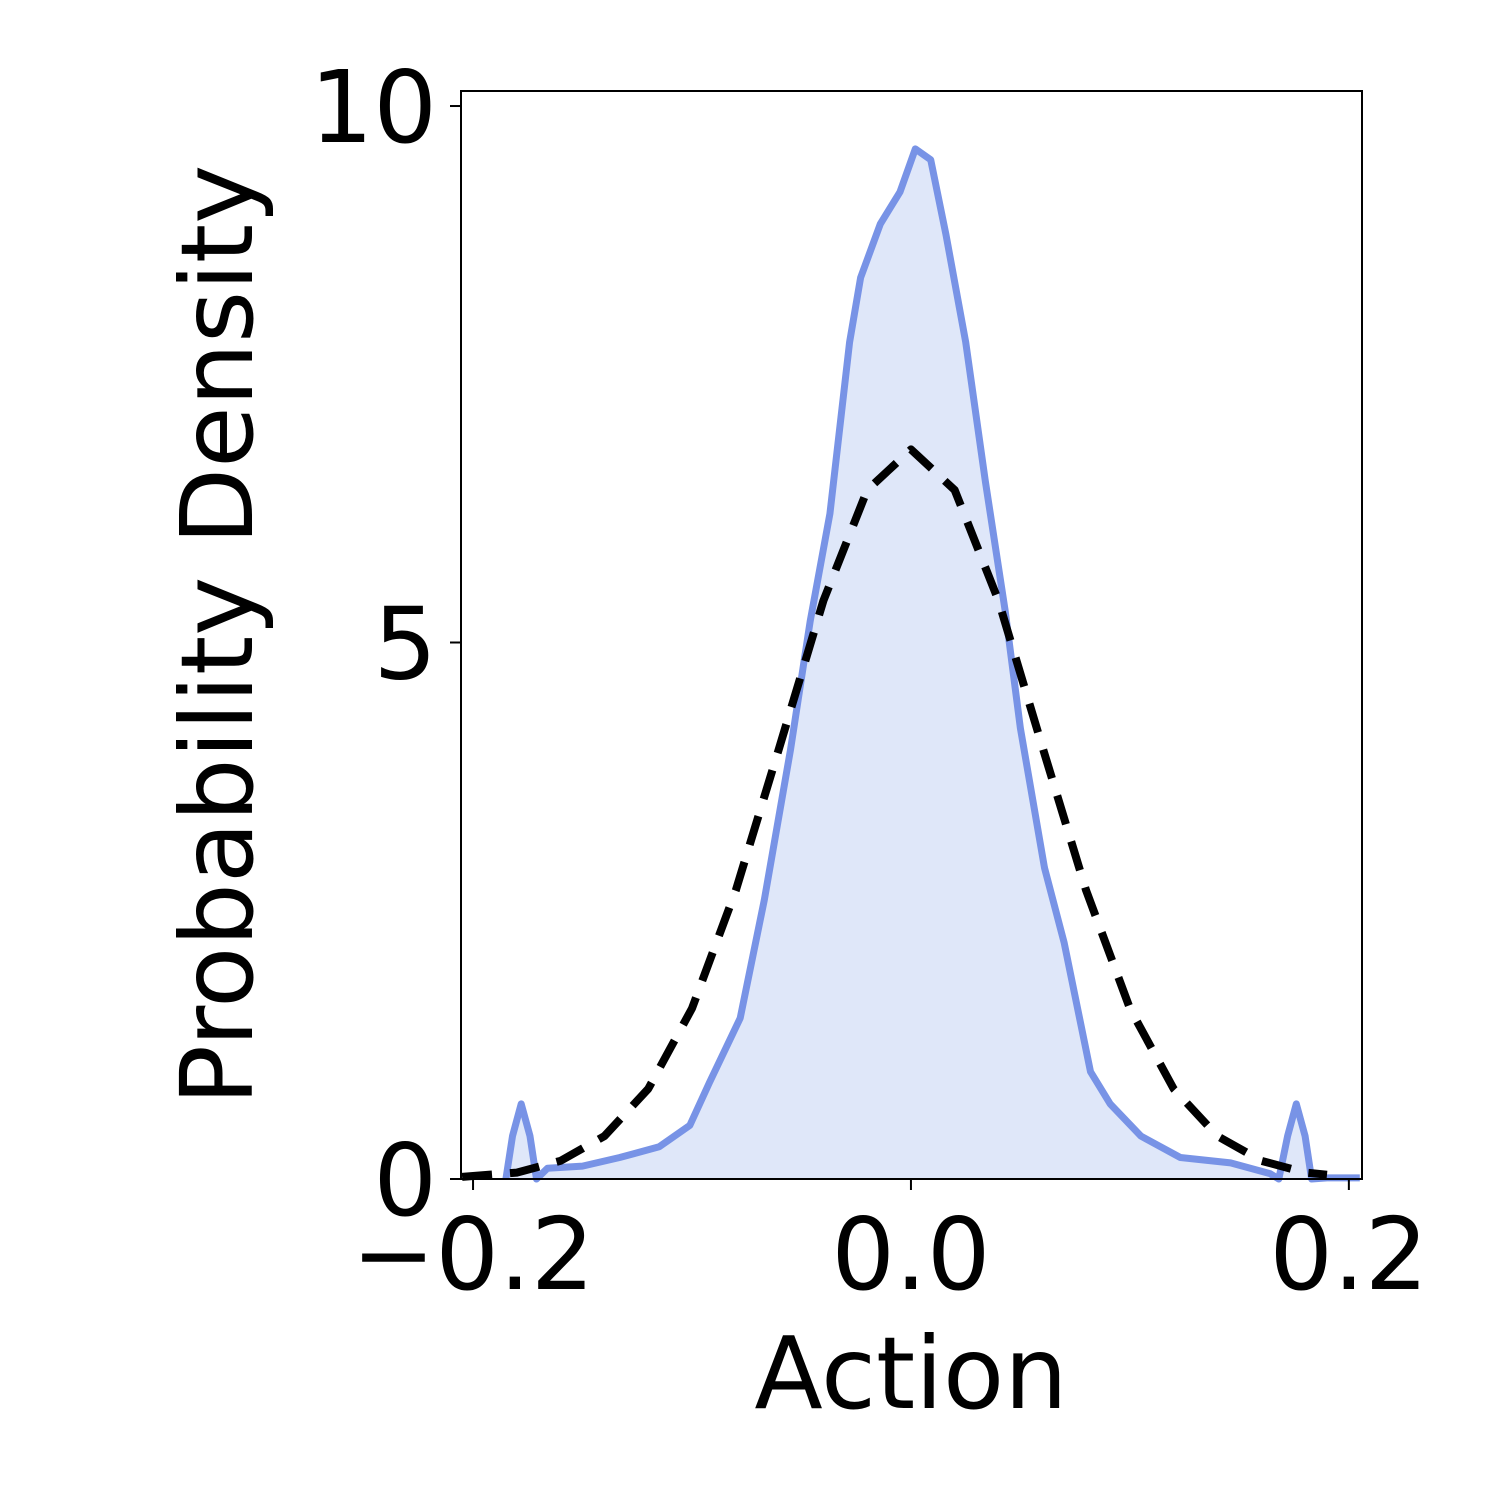 The image size is (1500, 1500). What do you see at coordinates (217, 635) in the screenshot?
I see `y-axis-label: Probability Density` at bounding box center [217, 635].